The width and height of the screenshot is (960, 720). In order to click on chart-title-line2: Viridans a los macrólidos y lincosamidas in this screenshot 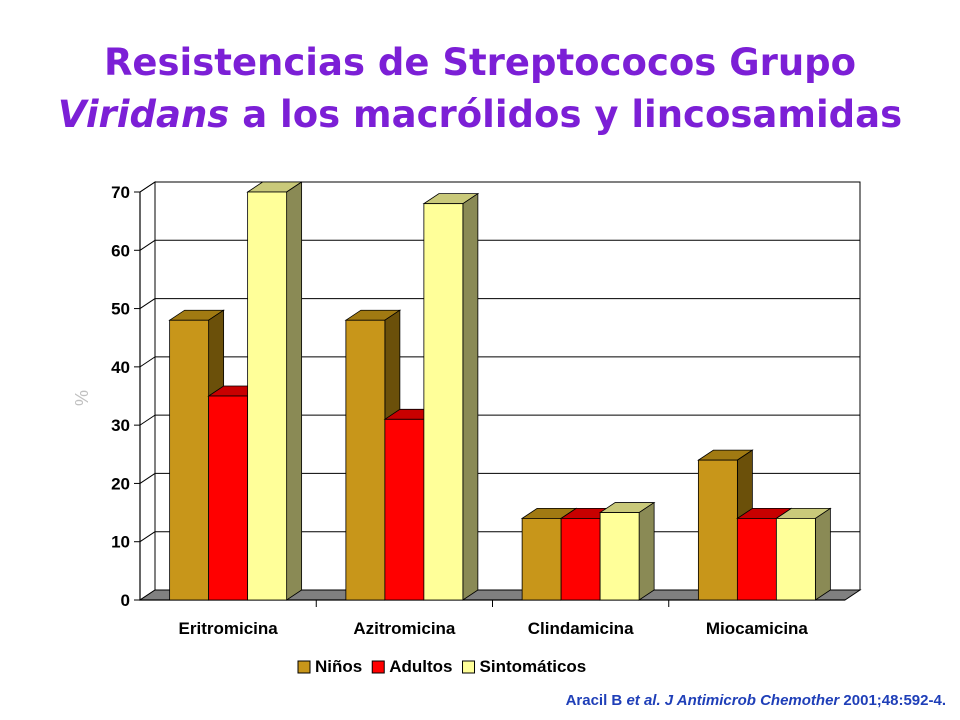, I will do `click(480, 115)`.